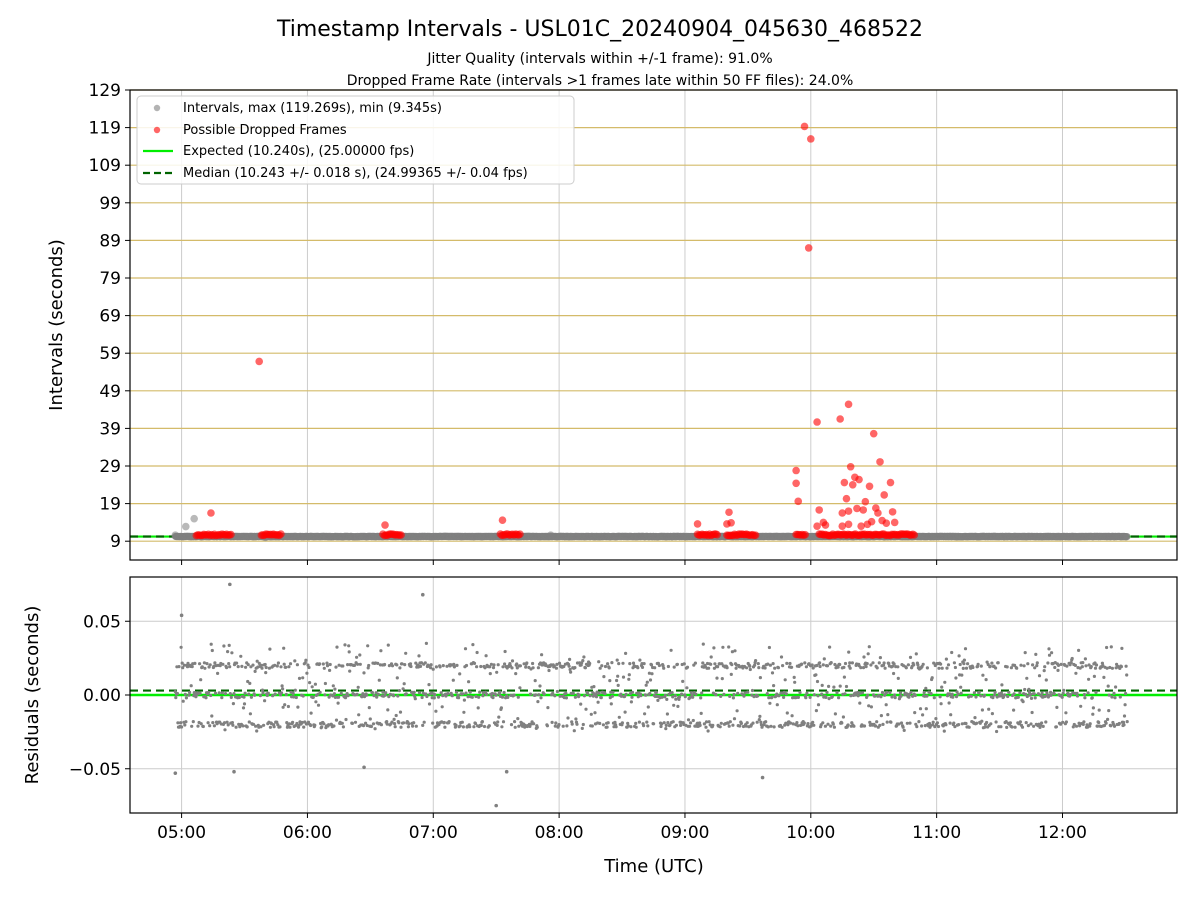  I want to click on x-tick-label: 09:00, so click(684, 833).